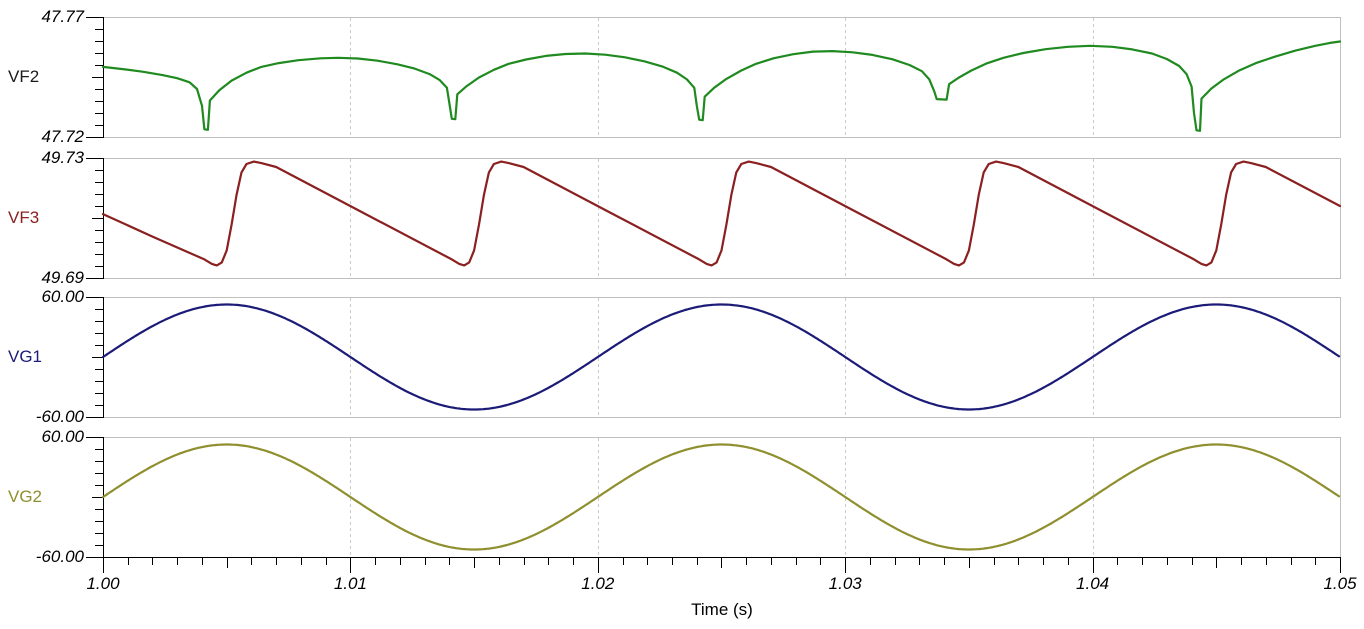 This screenshot has height=629, width=1364. I want to click on curve-label-vf2: VF2, so click(24, 76).